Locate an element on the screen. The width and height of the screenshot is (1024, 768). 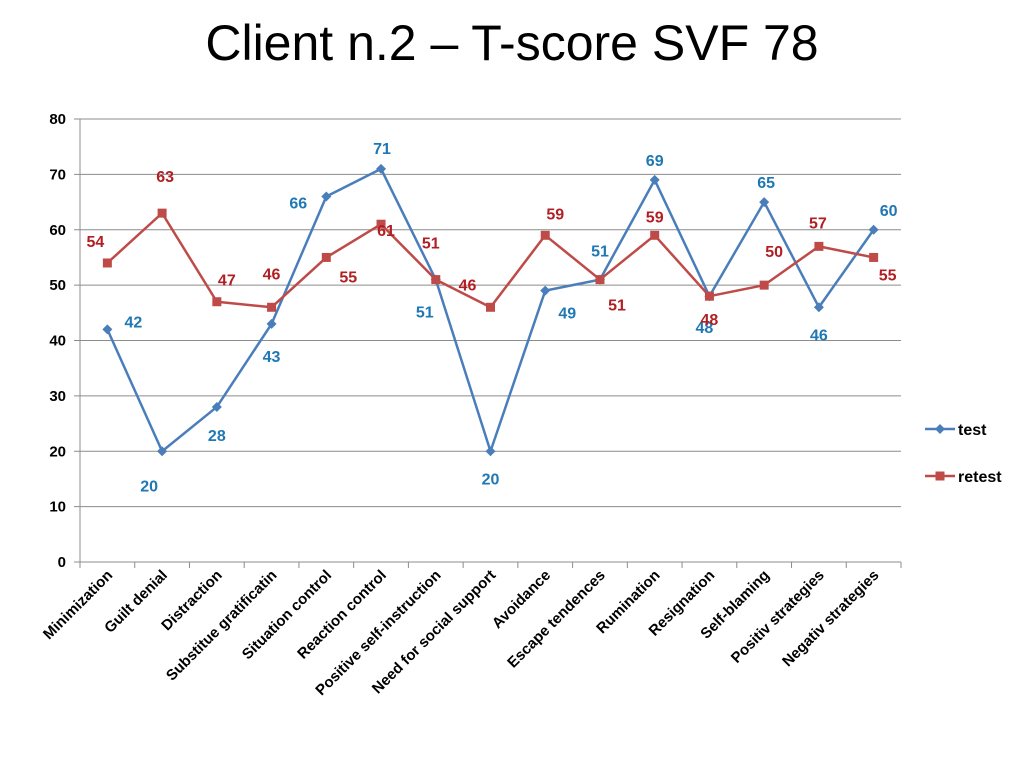
data-label-retest: 61 is located at coordinates (386, 231).